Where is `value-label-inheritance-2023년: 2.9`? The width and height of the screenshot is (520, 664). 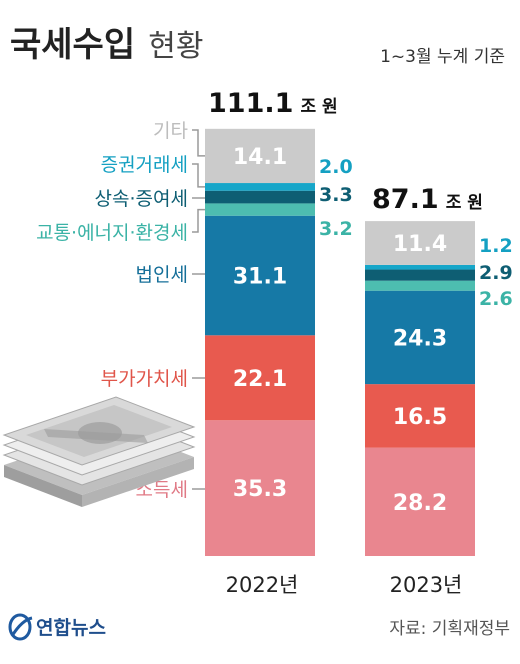 value-label-inheritance-2023년: 2.9 is located at coordinates (496, 273).